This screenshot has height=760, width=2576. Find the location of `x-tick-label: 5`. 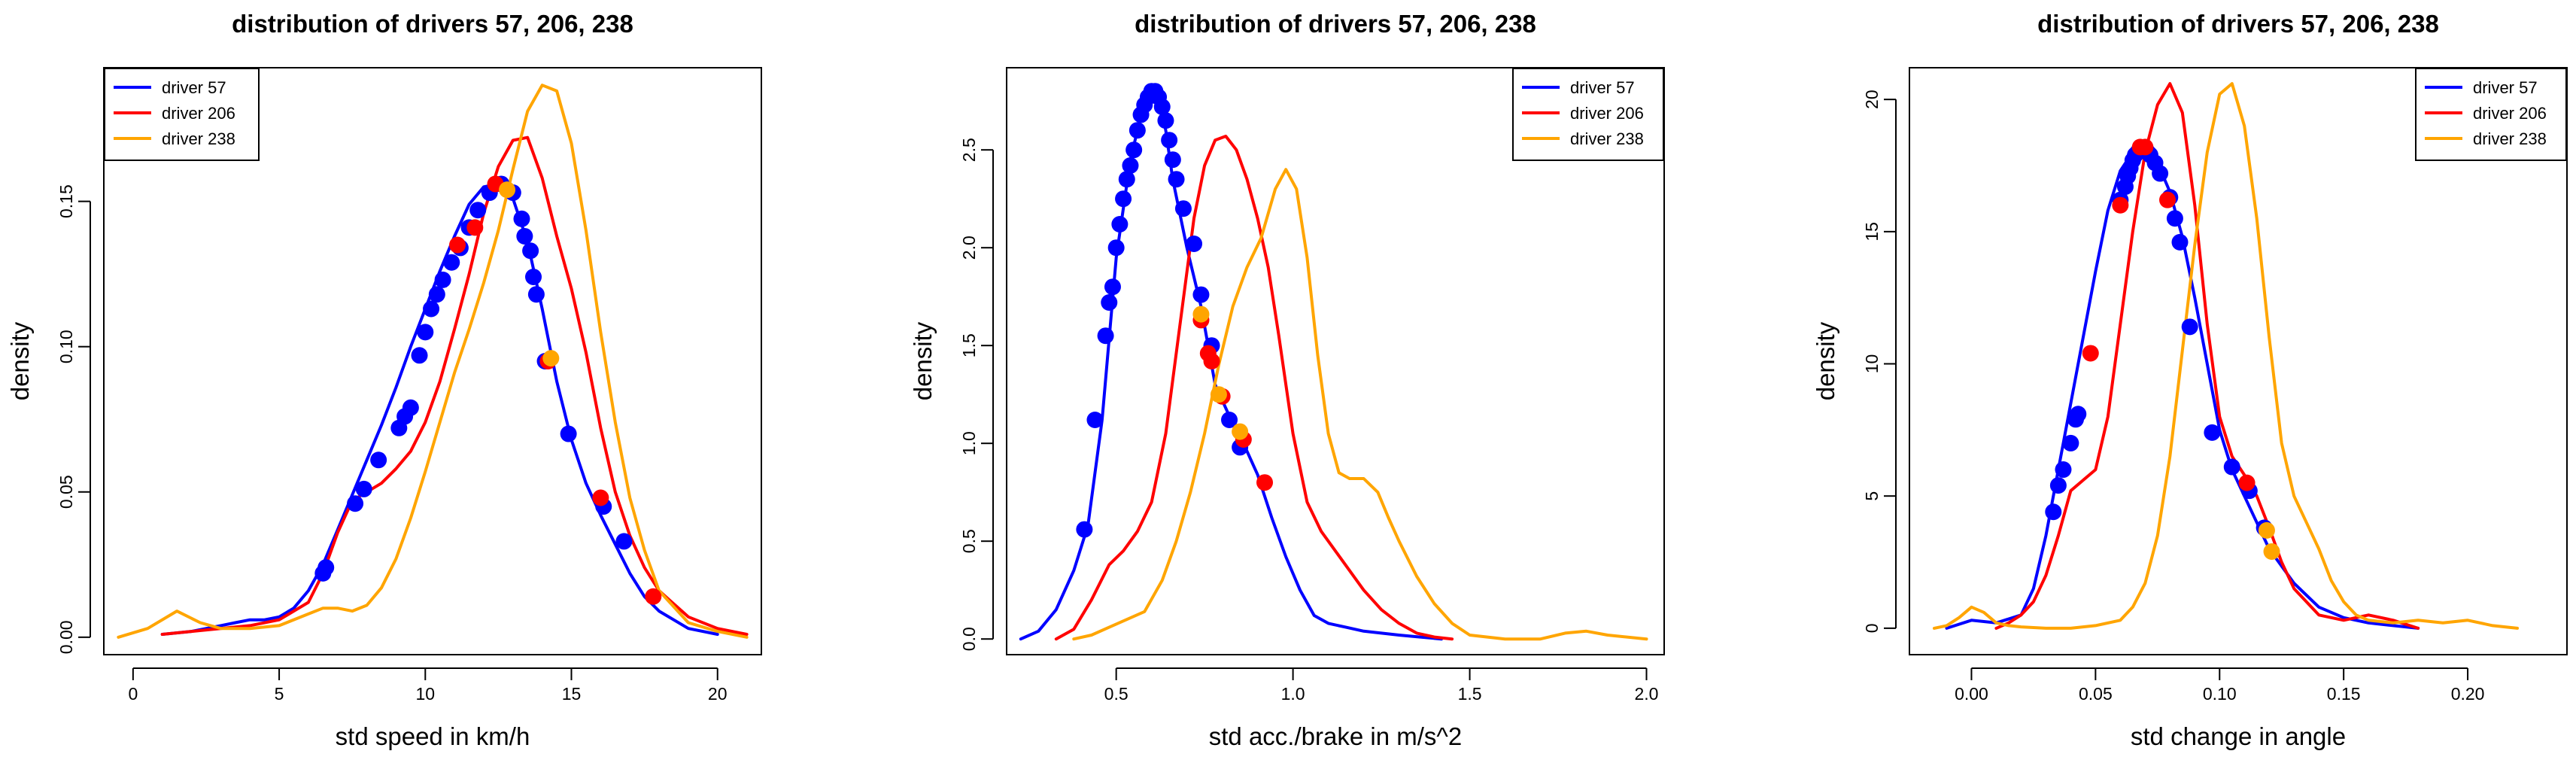

x-tick-label: 5 is located at coordinates (279, 694).